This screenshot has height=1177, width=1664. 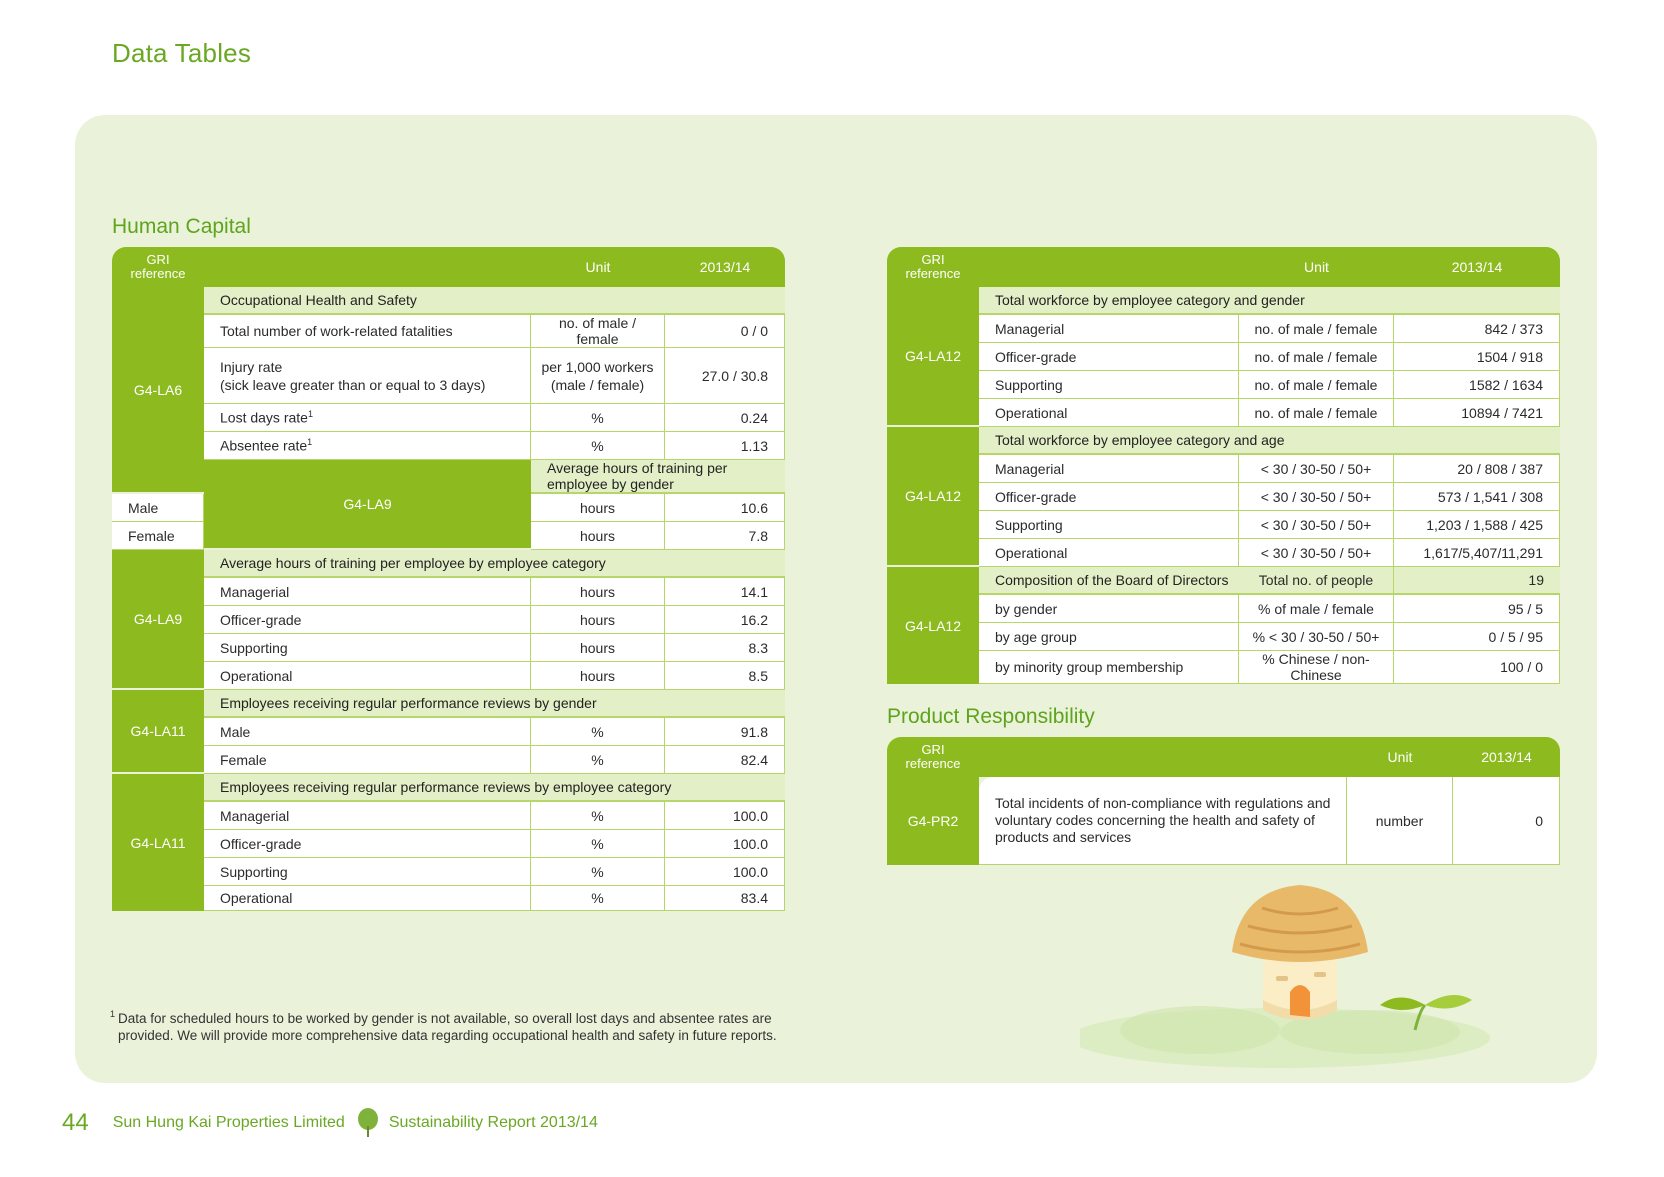 I want to click on subheader: Composition of the Board of Directors, so click(x=1109, y=581).